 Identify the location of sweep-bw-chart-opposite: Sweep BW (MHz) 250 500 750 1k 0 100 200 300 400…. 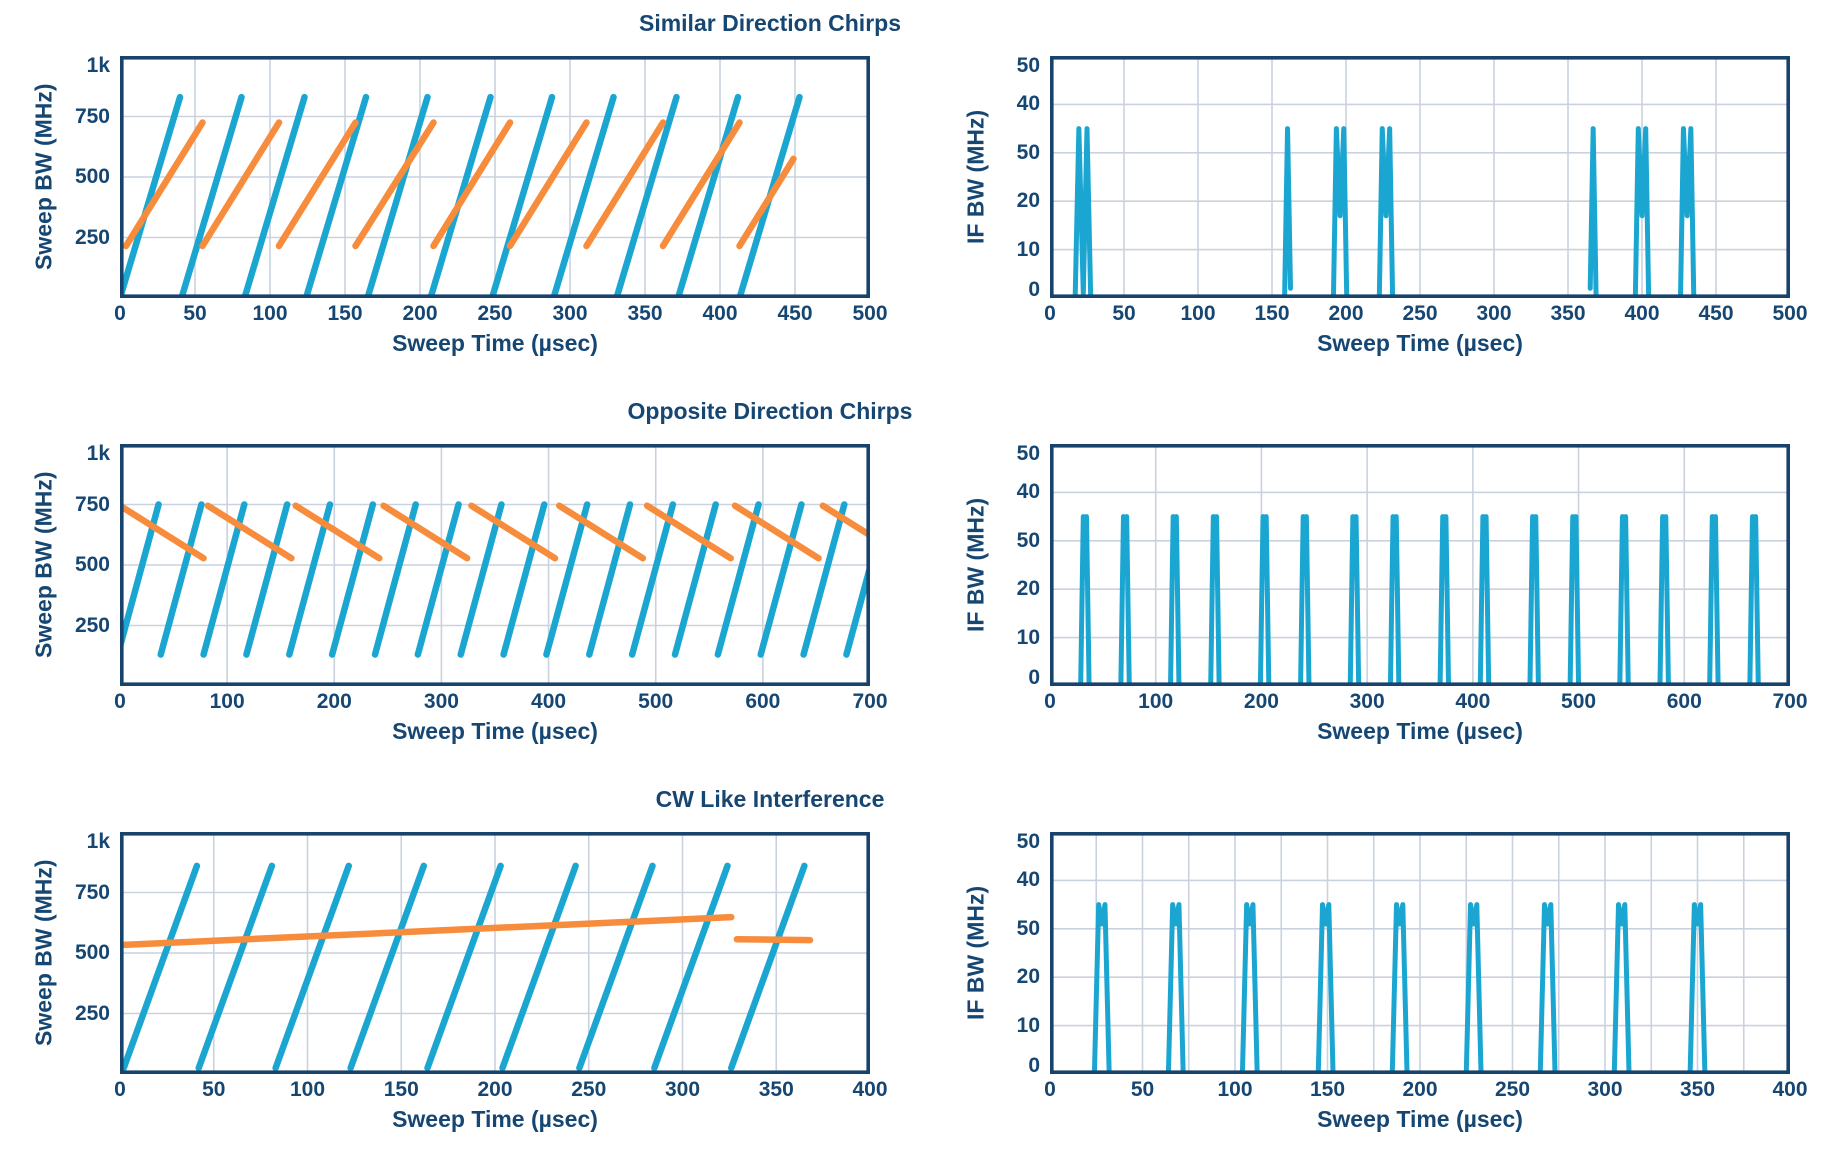
(457, 596).